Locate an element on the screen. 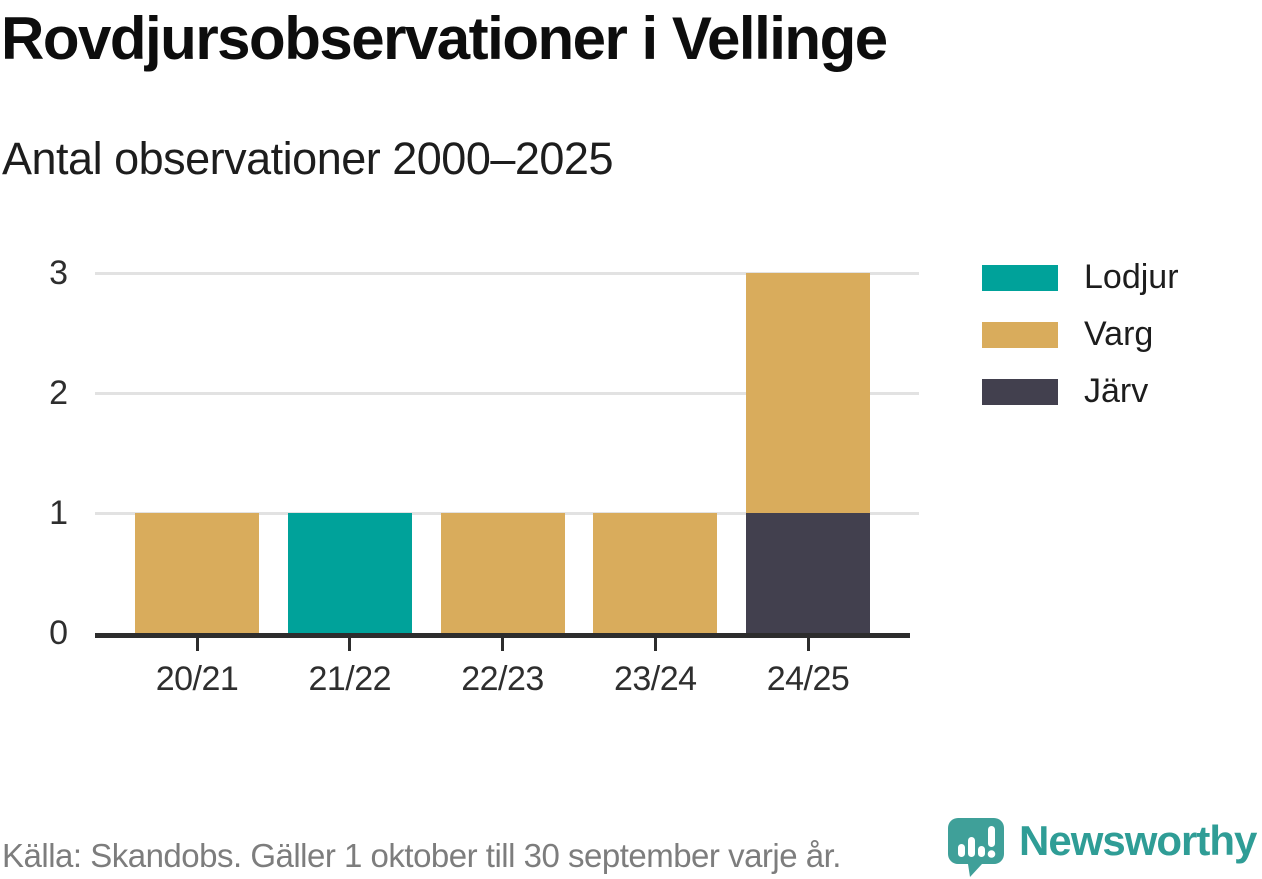  bar-segment-varg-20/21 is located at coordinates (197, 573).